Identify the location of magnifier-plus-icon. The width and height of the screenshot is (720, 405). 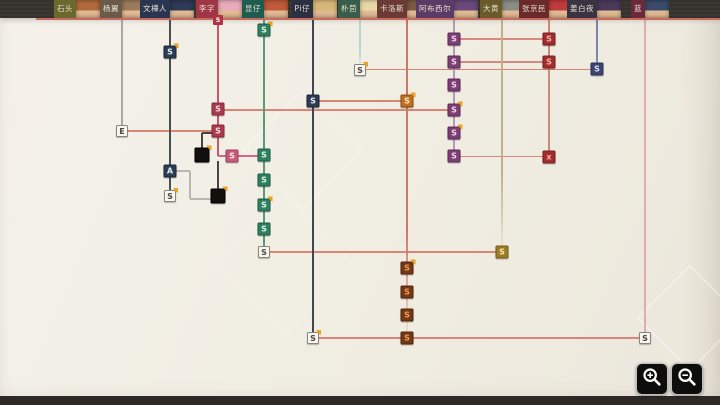
(652, 379).